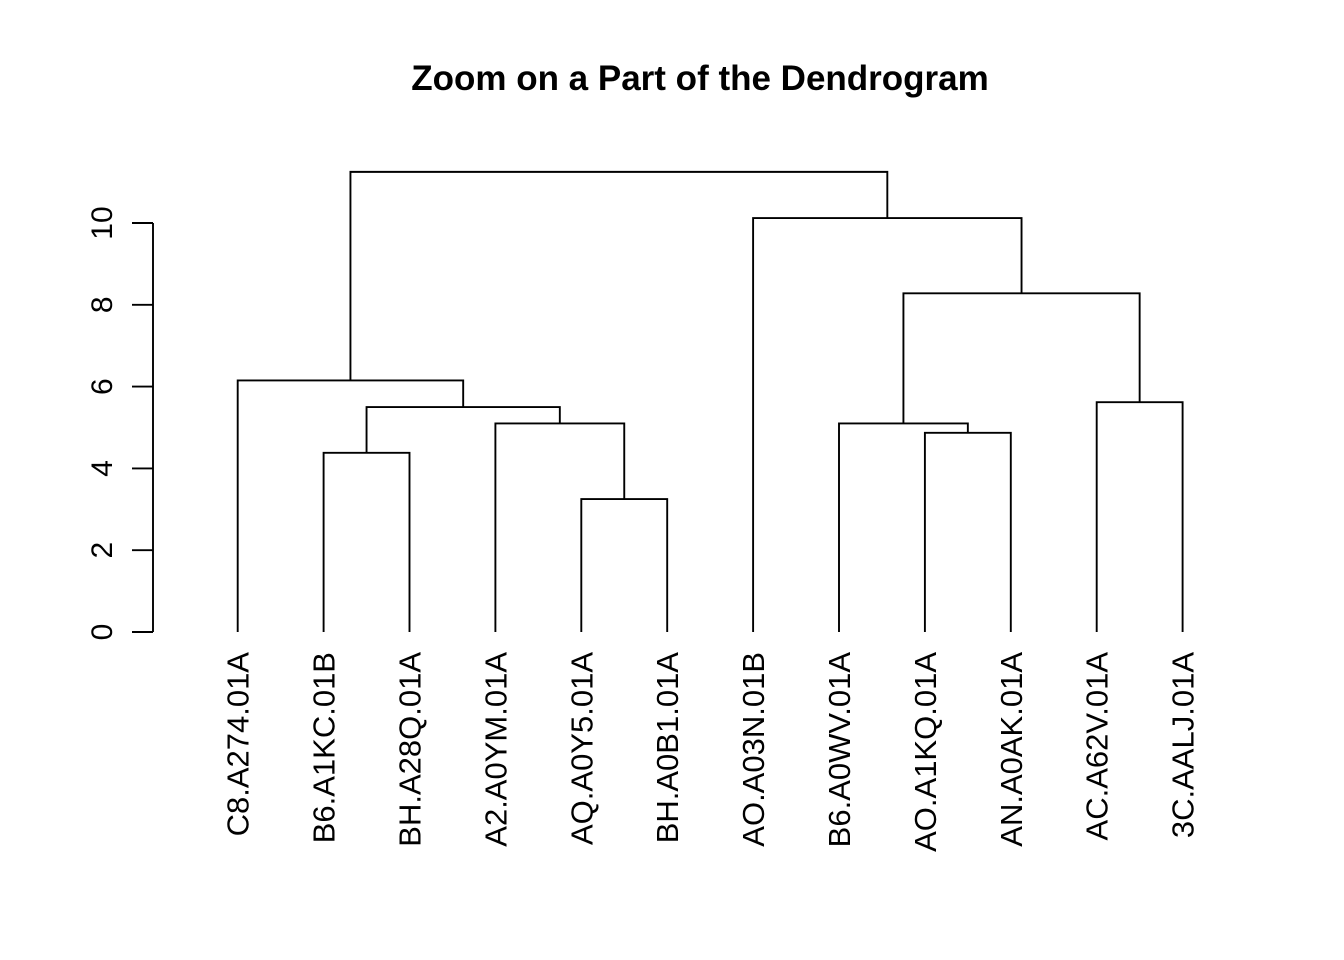 Image resolution: width=1344 pixels, height=960 pixels. Describe the element at coordinates (753, 749) in the screenshot. I see `leaf-label: AO.A03N.01B` at that location.